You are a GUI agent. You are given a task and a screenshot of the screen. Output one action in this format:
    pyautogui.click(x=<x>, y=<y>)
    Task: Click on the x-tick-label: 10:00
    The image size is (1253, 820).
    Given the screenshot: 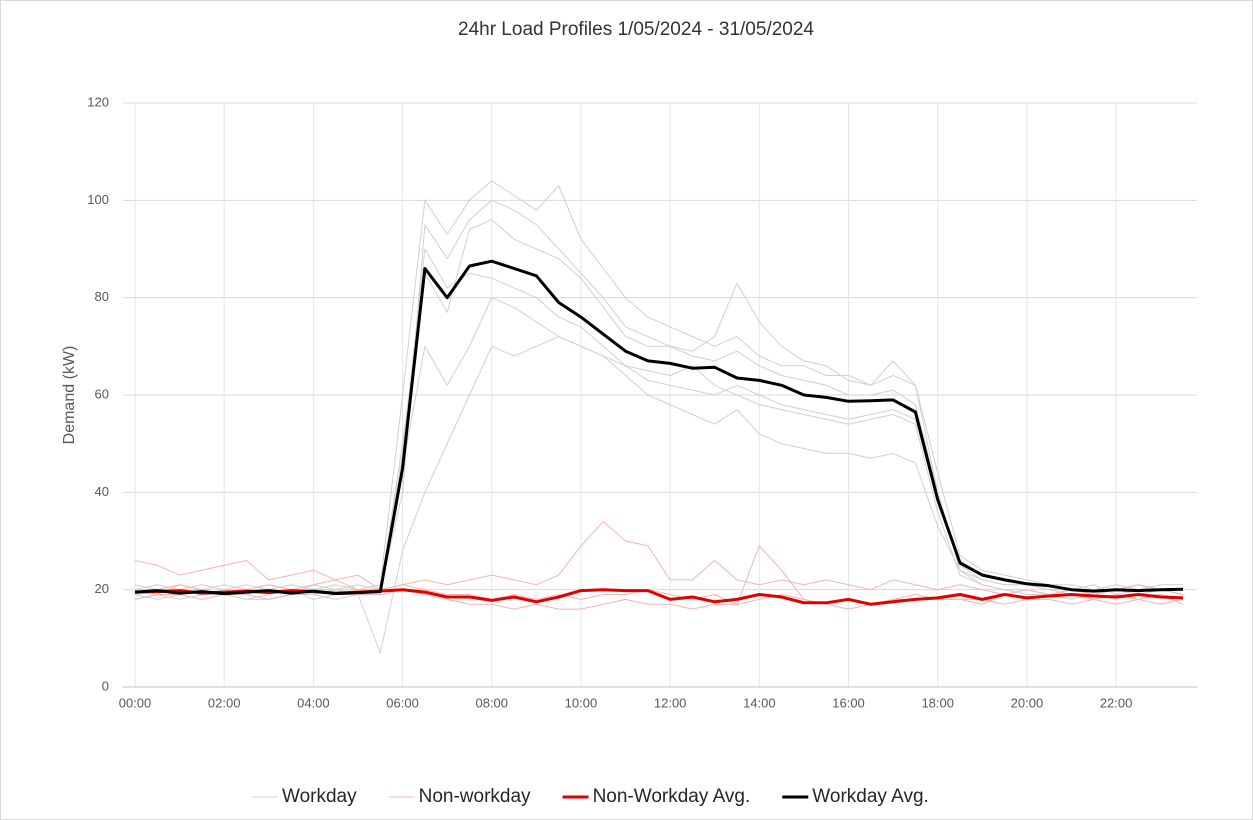 What is the action you would take?
    pyautogui.click(x=581, y=702)
    